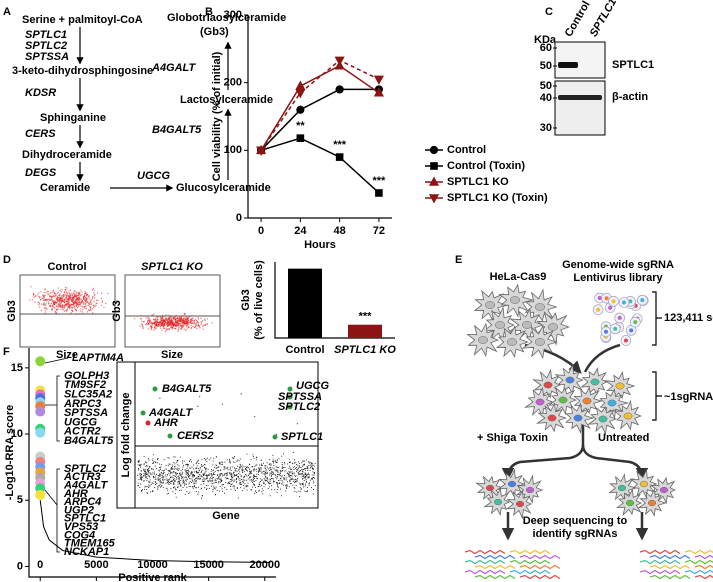 The height and width of the screenshot is (582, 713). Describe the element at coordinates (319, 119) in the screenshot. I see `series-line` at that location.